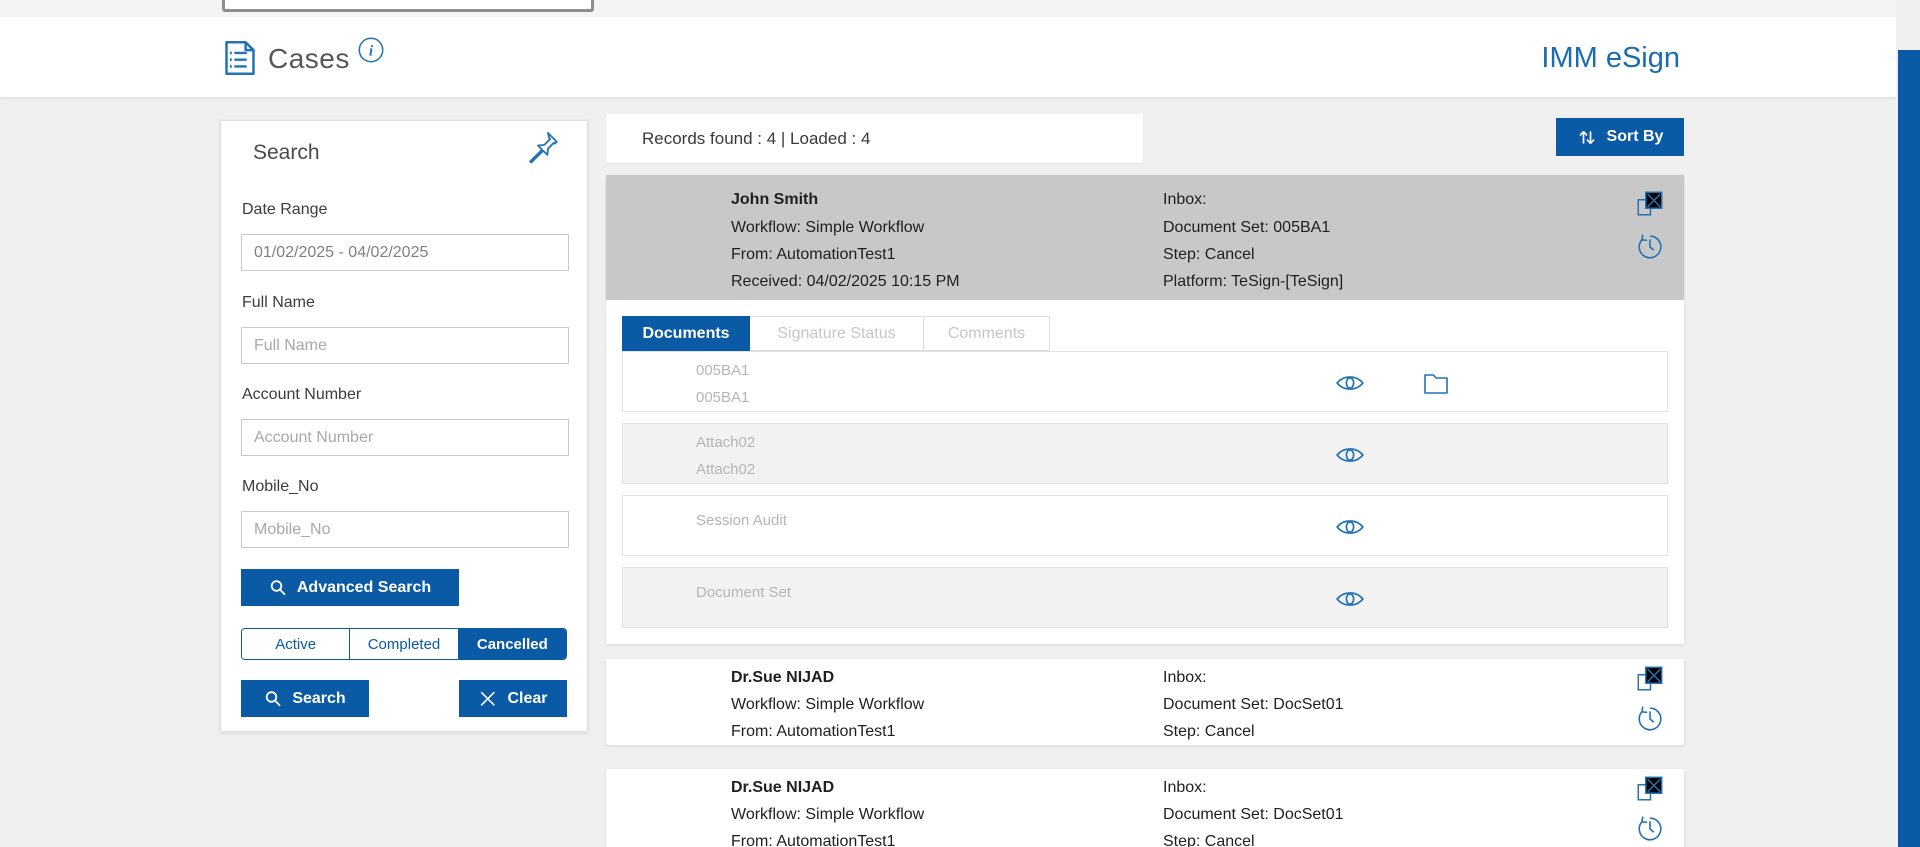  Describe the element at coordinates (1253, 281) in the screenshot. I see `case-platform: Platform: TeSign-[TeSign]` at that location.